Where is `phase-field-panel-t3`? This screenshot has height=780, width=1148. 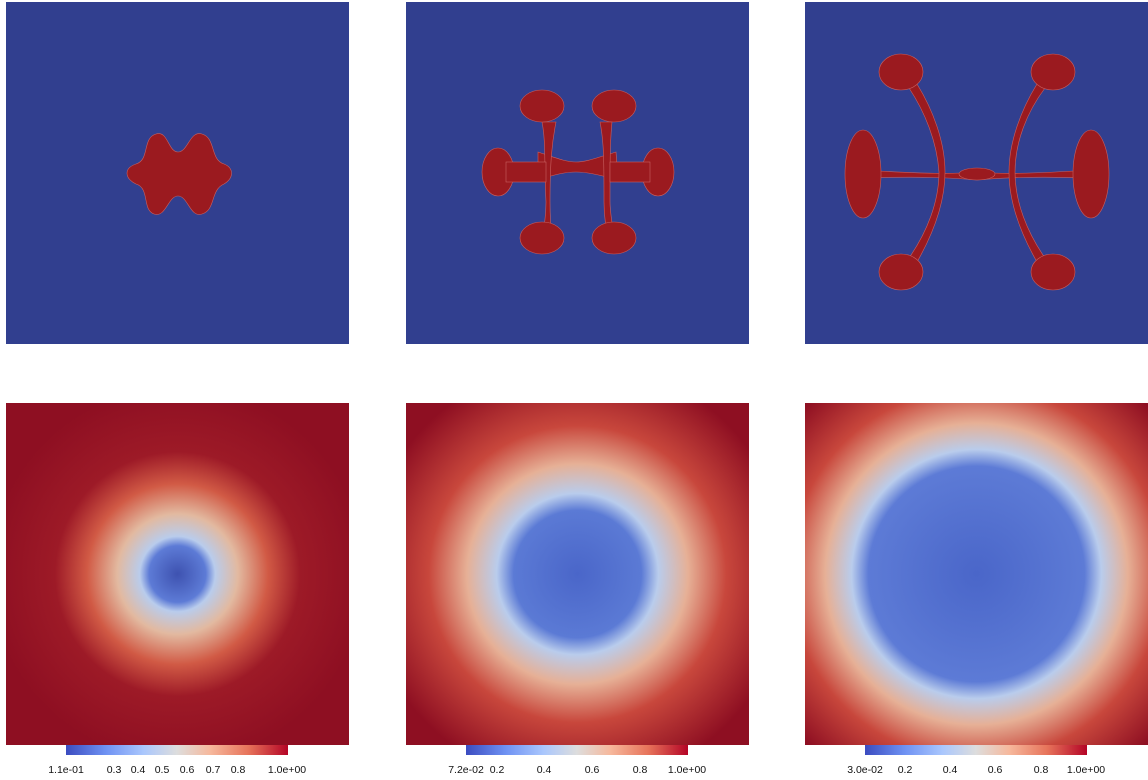
phase-field-panel-t3 is located at coordinates (976, 173).